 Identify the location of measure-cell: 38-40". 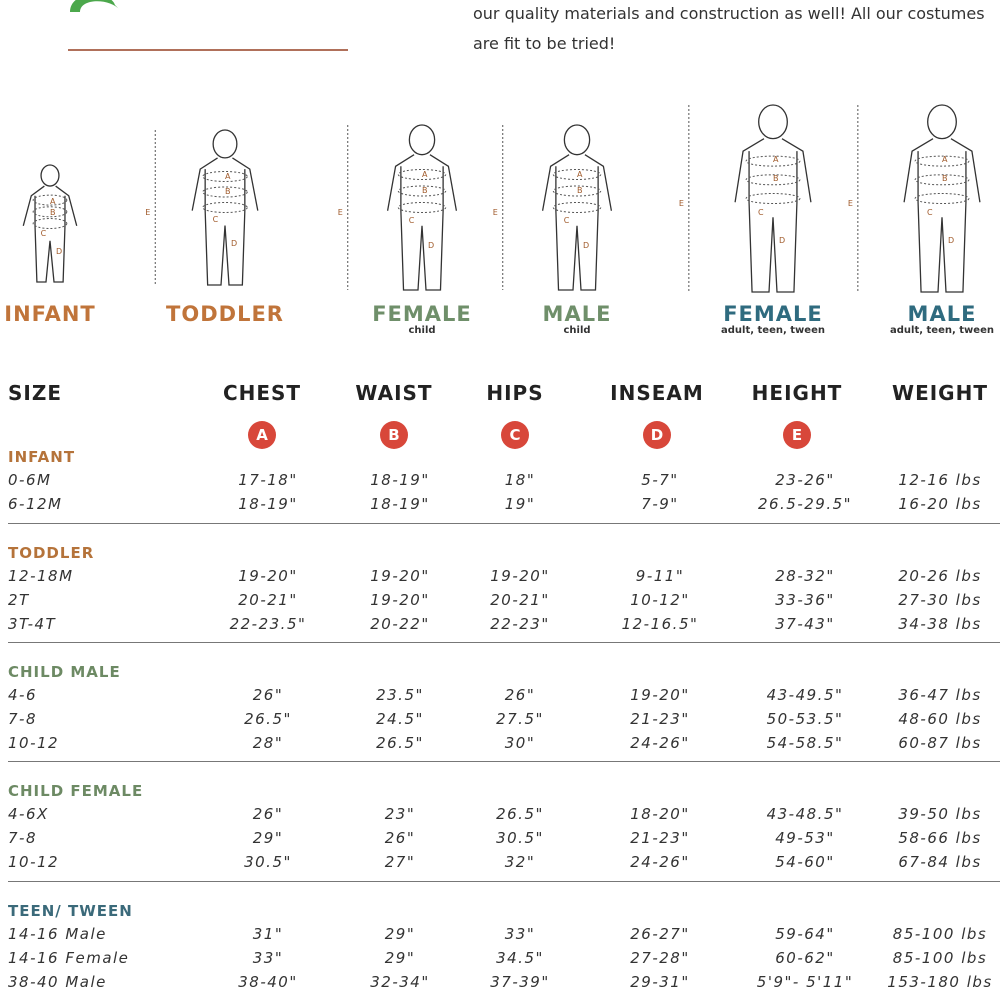
(268, 982).